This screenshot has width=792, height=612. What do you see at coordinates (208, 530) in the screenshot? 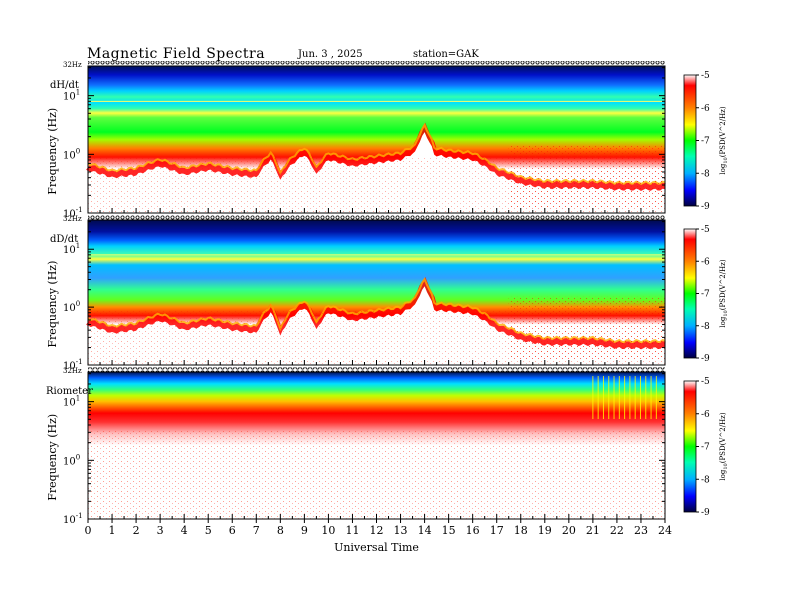
I see `x-tick-label: 5` at bounding box center [208, 530].